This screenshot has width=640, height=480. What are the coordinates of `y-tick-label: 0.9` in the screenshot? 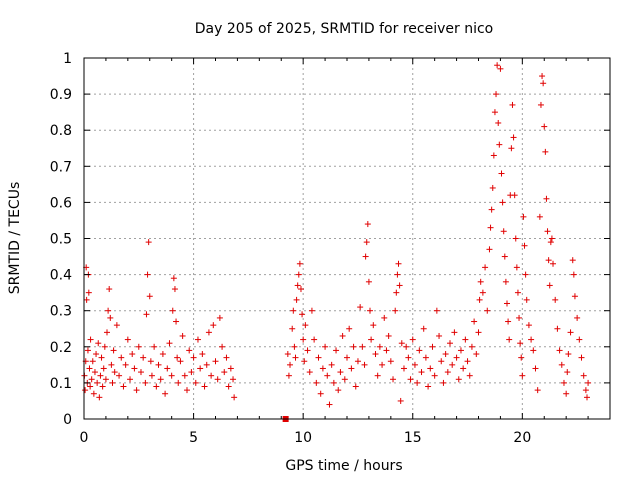 It's located at (61, 95).